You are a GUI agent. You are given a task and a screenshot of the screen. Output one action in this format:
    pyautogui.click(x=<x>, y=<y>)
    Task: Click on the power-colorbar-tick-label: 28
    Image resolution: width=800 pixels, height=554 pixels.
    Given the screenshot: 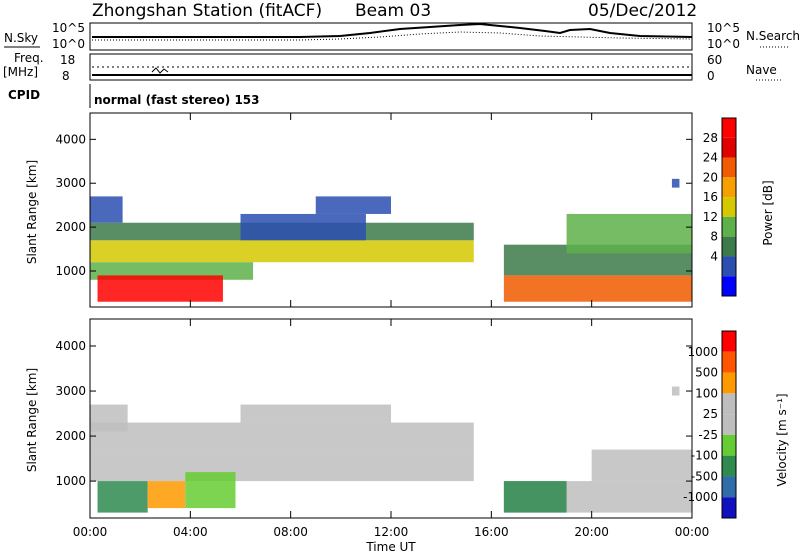 What is the action you would take?
    pyautogui.click(x=710, y=138)
    